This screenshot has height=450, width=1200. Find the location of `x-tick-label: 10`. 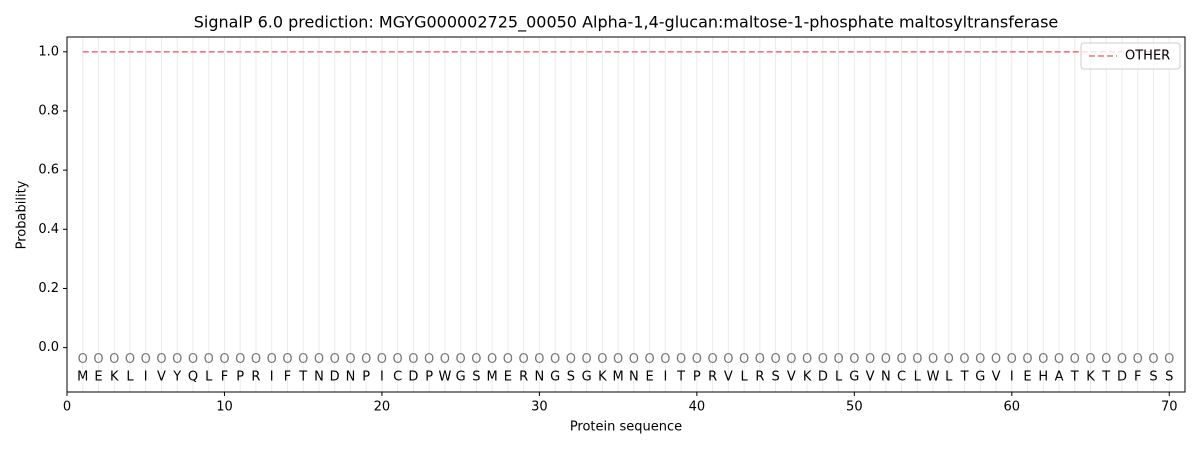

x-tick-label: 10 is located at coordinates (224, 407).